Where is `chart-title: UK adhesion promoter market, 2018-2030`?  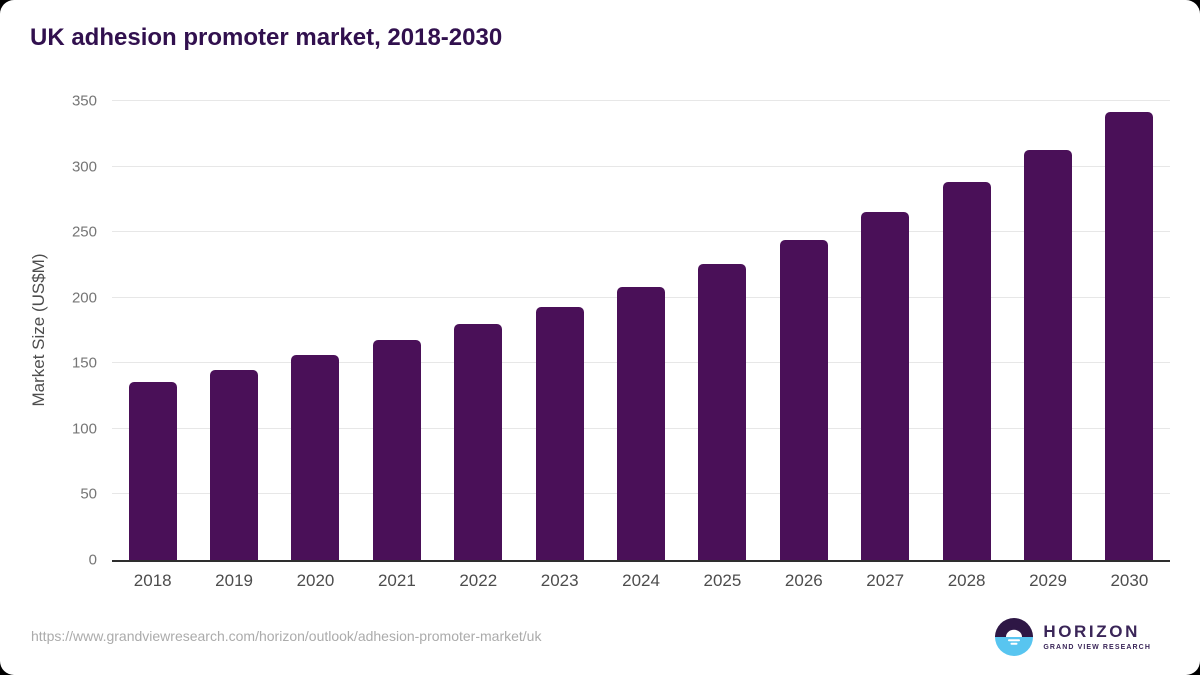 chart-title: UK adhesion promoter market, 2018-2030 is located at coordinates (266, 37).